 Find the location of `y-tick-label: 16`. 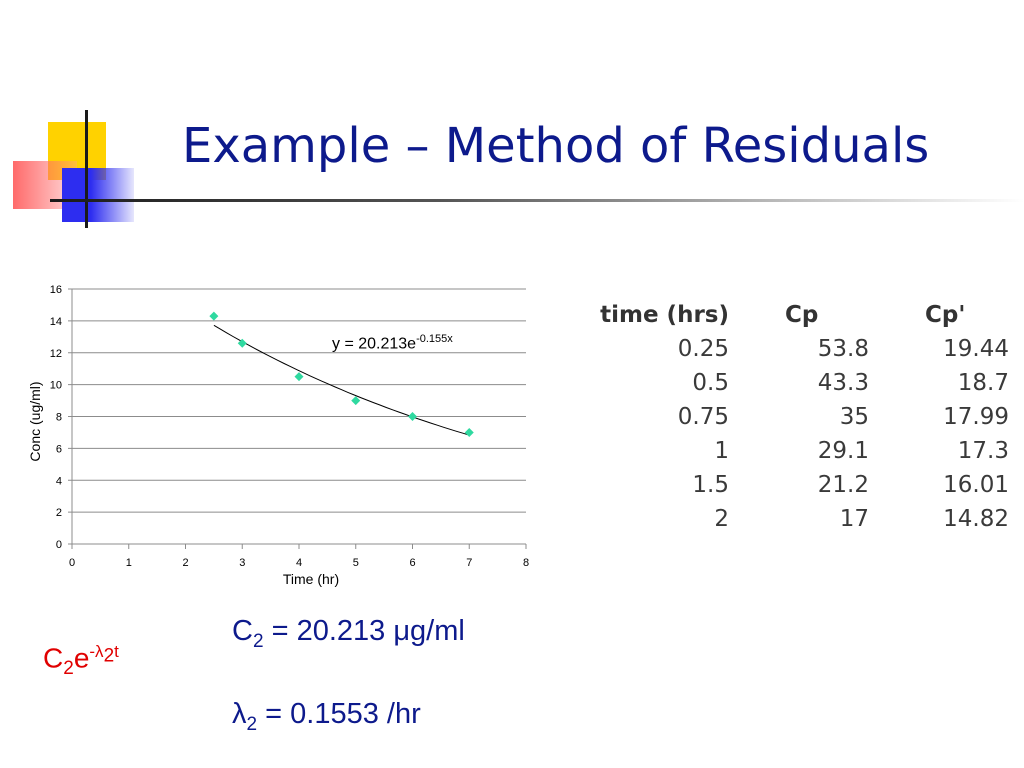

y-tick-label: 16 is located at coordinates (56, 290).